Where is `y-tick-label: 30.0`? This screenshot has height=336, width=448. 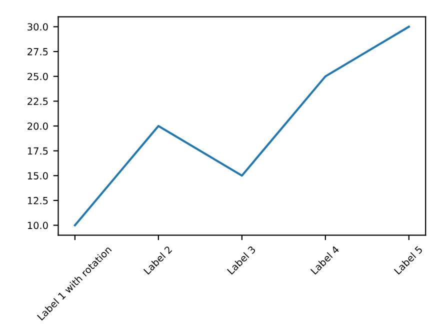 y-tick-label: 30.0 is located at coordinates (38, 27).